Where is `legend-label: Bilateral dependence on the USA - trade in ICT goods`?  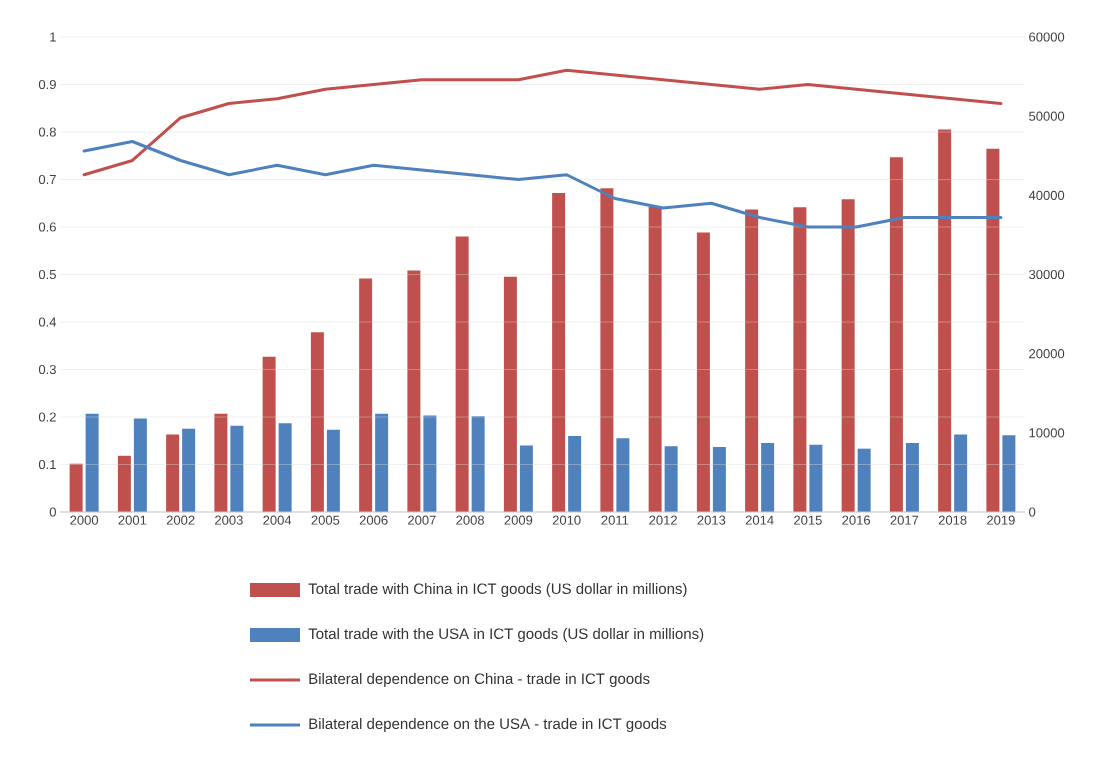 legend-label: Bilateral dependence on the USA - trade in ICT goods is located at coordinates (488, 725).